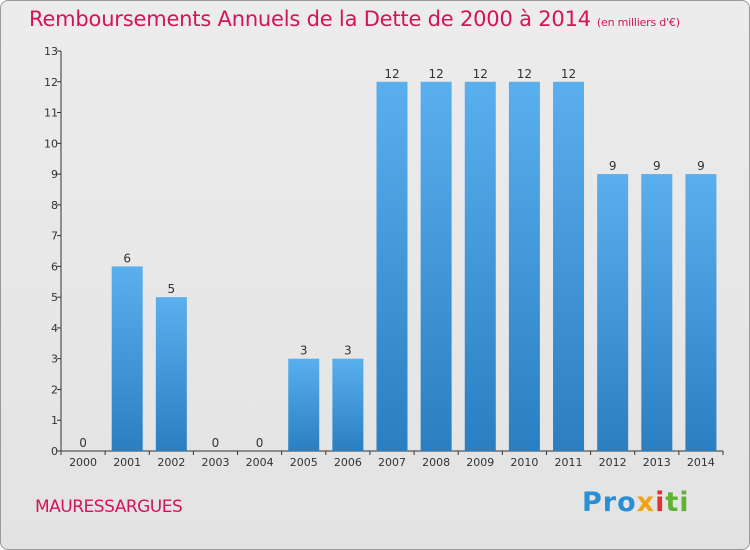 This screenshot has height=550, width=750. What do you see at coordinates (172, 289) in the screenshot?
I see `data-label: 5` at bounding box center [172, 289].